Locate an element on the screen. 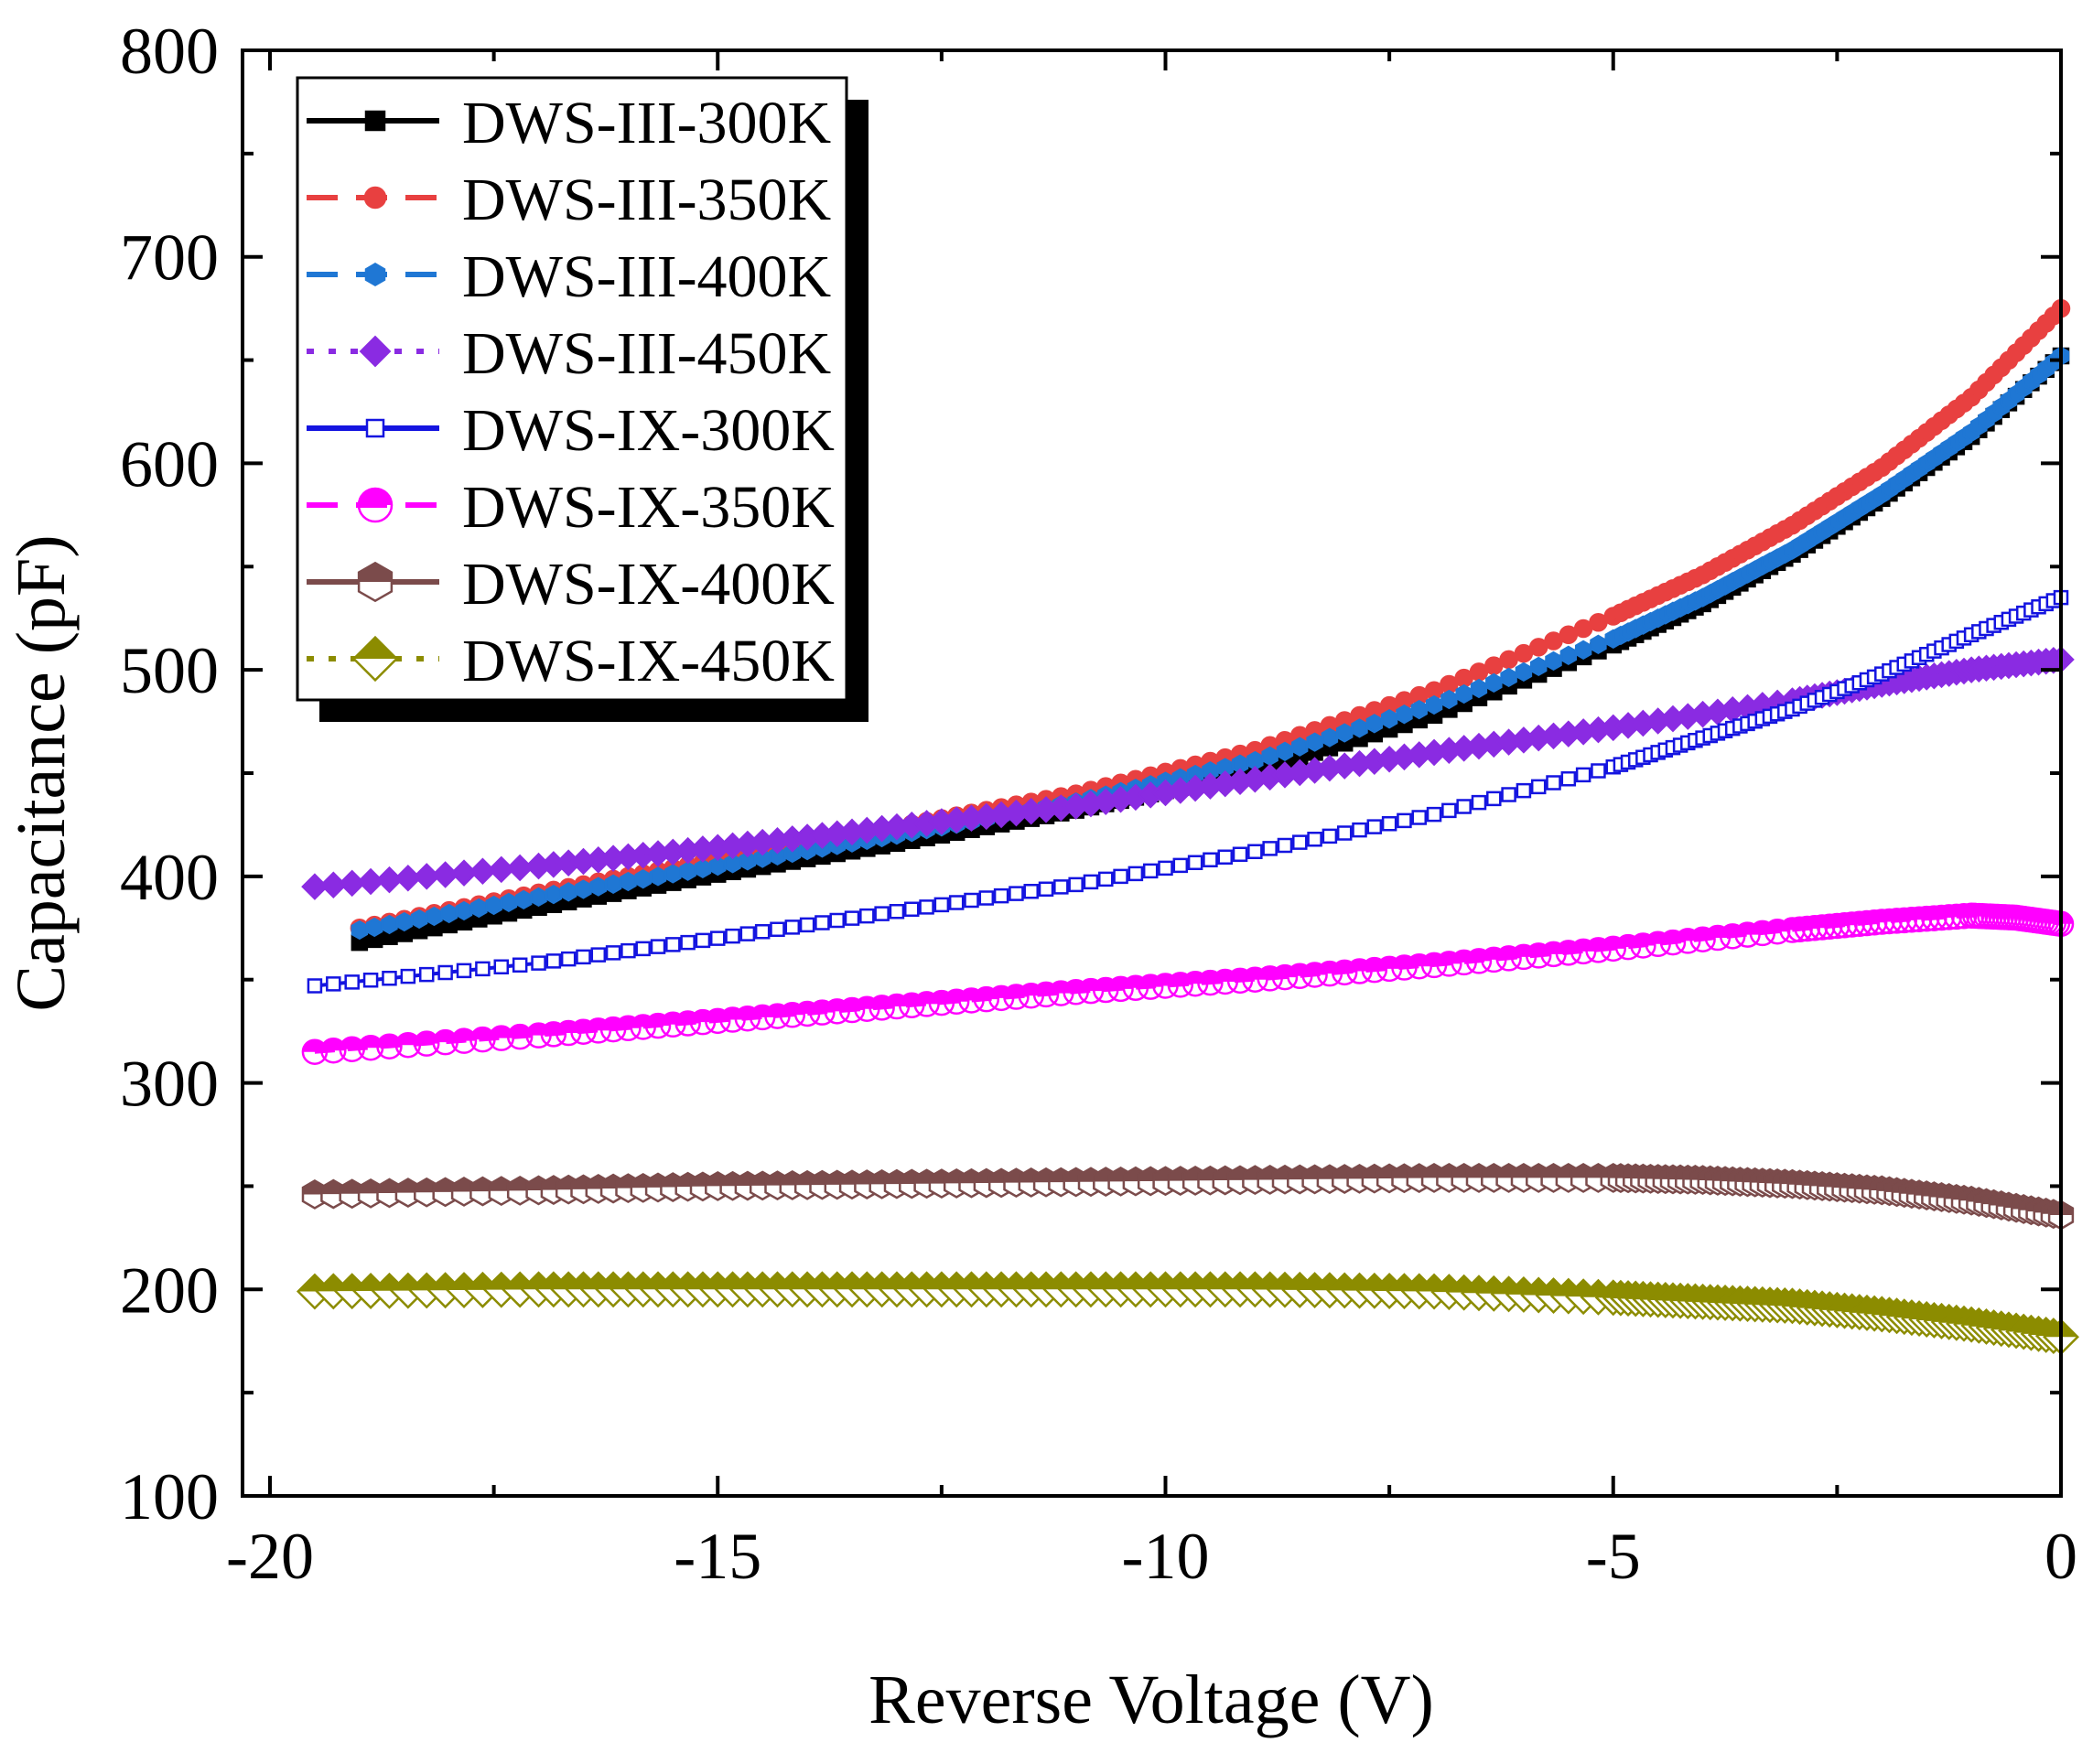 Image resolution: width=2093 pixels, height=1764 pixels. data-point-DWS-IX-350K-4-ring is located at coordinates (389, 1046).